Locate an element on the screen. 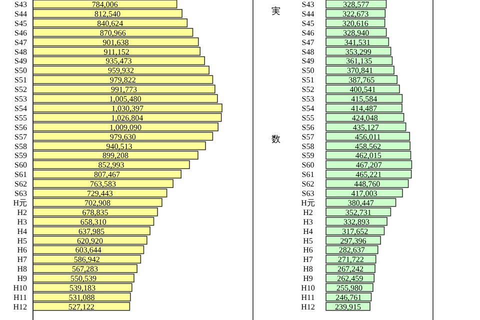 The height and width of the screenshot is (320, 480). text: 実 is located at coordinates (276, 11).